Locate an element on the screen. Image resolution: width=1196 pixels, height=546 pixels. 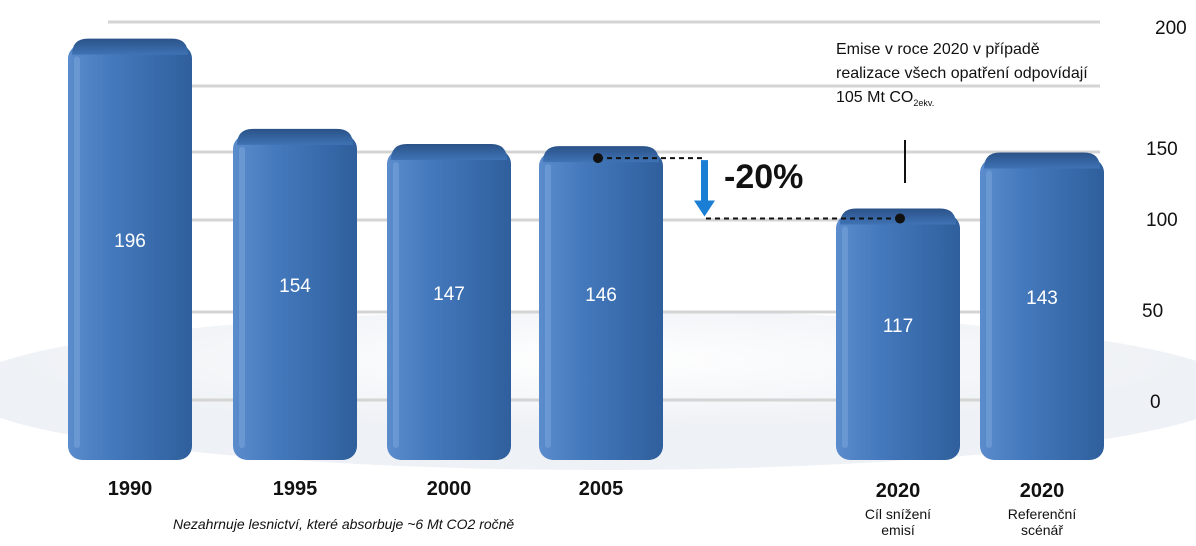
annotation-note-line1: Emise v roce 2020 v případě is located at coordinates (938, 49).